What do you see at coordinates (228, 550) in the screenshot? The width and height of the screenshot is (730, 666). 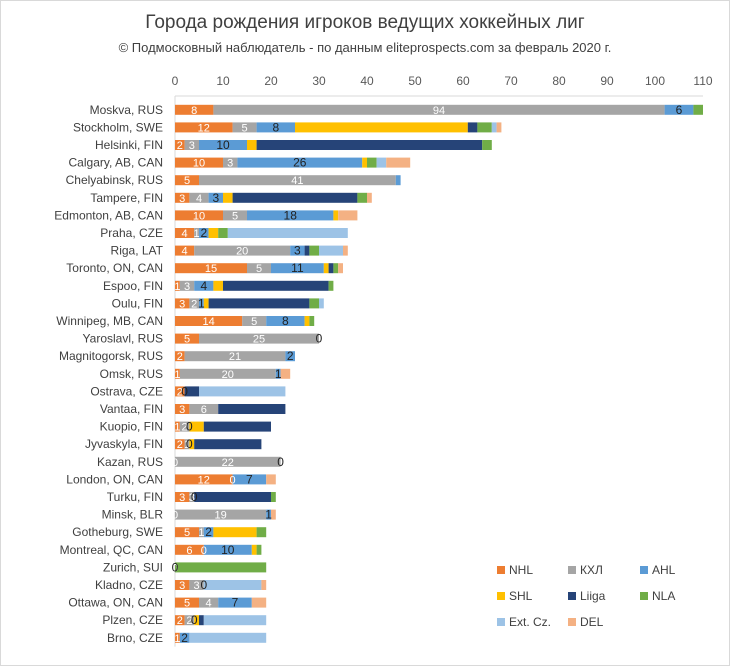 I see `data-label: 10` at bounding box center [228, 550].